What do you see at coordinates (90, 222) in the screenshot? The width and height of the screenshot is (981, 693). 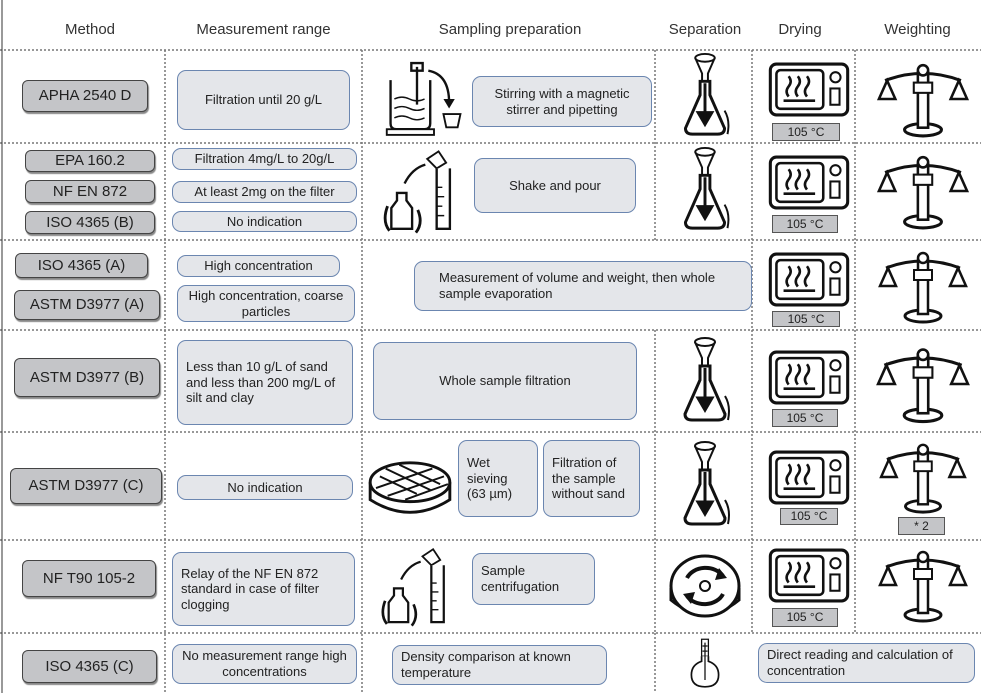 I see `method: ISO 4365 (B)` at bounding box center [90, 222].